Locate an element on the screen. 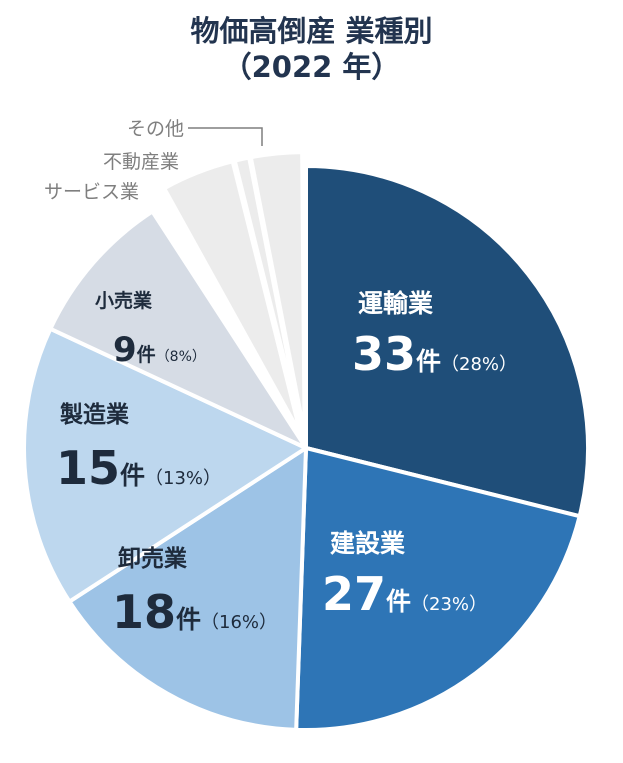 This screenshot has height=763, width=623. slice-label-value: 18件（16%） is located at coordinates (194, 612).